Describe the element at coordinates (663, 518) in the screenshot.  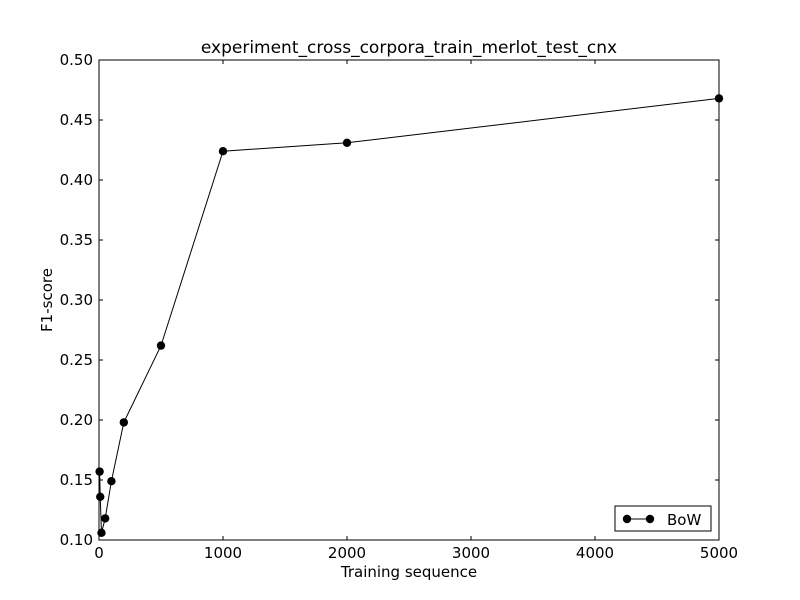
I see `legend: BoW` at that location.